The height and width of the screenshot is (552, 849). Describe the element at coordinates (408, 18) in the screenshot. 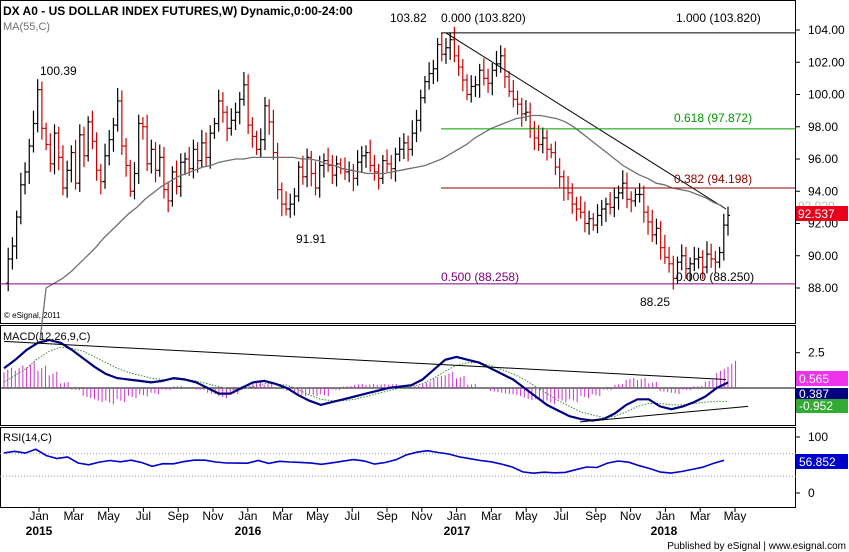

I see `annotation-high-2016: 103.82` at that location.